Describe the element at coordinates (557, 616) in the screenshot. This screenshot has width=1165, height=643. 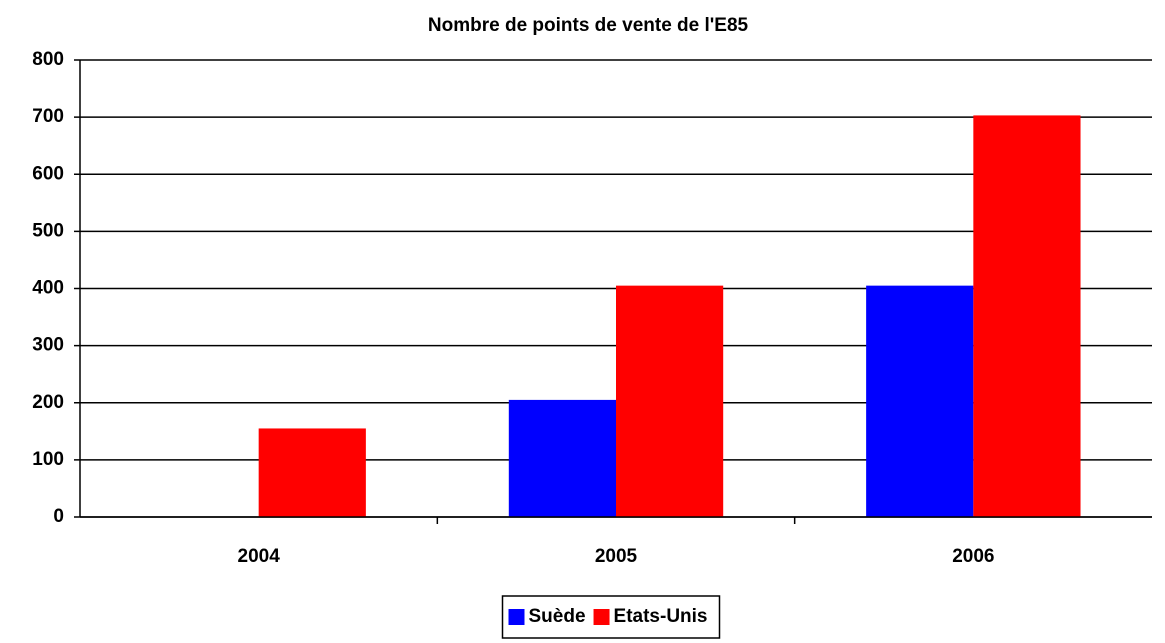
I see `legend-label: Suède` at that location.